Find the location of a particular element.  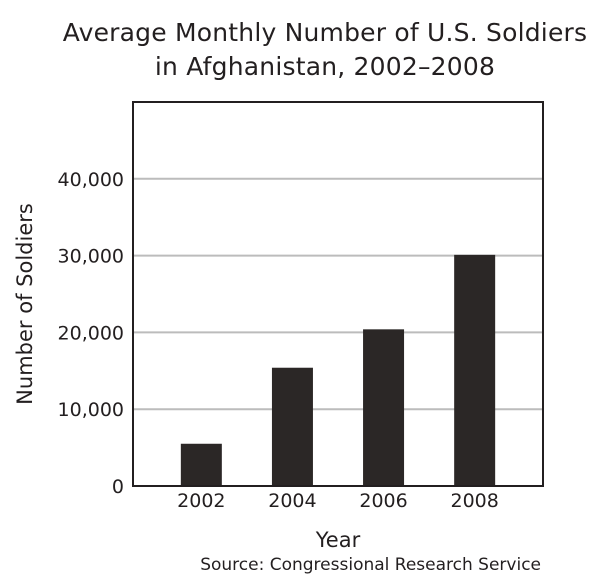

y-axis-label: Number of Soldiers is located at coordinates (25, 304).